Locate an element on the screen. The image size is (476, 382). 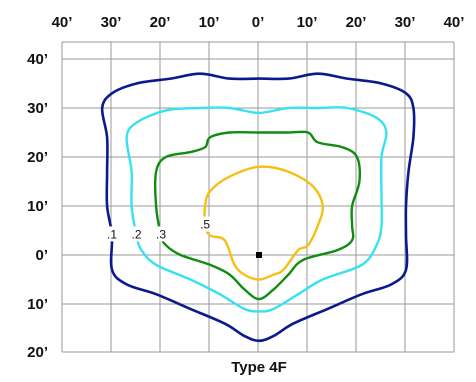
contour-labels: .1 .2 .3 .5 is located at coordinates (159, 229).